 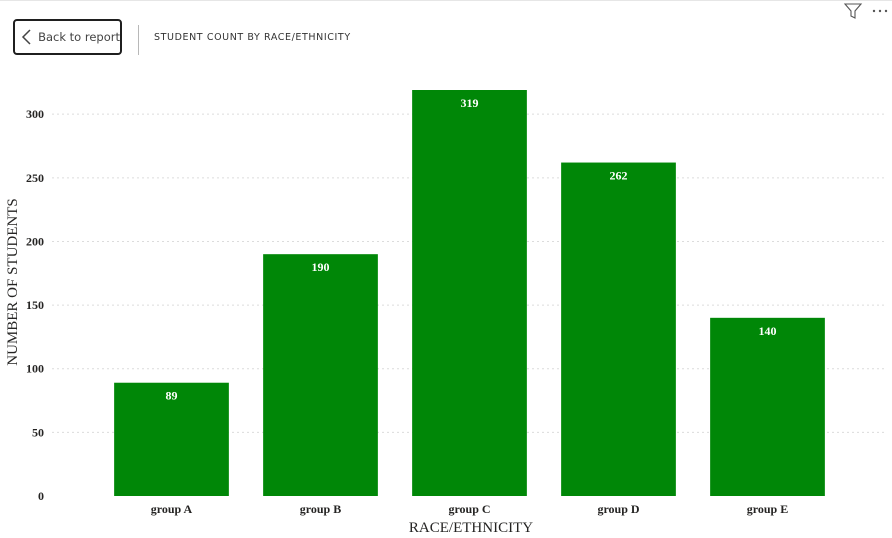 What do you see at coordinates (470, 103) in the screenshot?
I see `data-label: 319` at bounding box center [470, 103].